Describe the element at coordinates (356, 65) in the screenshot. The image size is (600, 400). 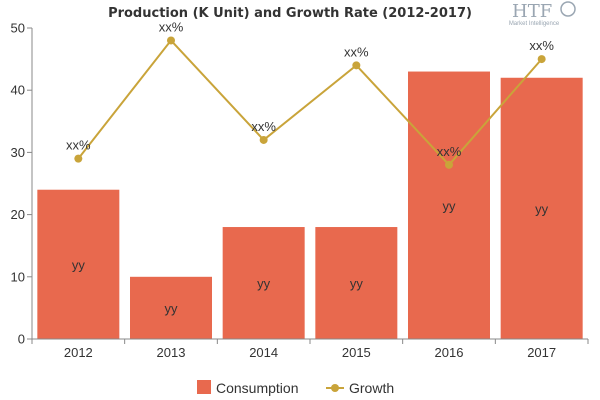
I see `growth-point-2015` at that location.